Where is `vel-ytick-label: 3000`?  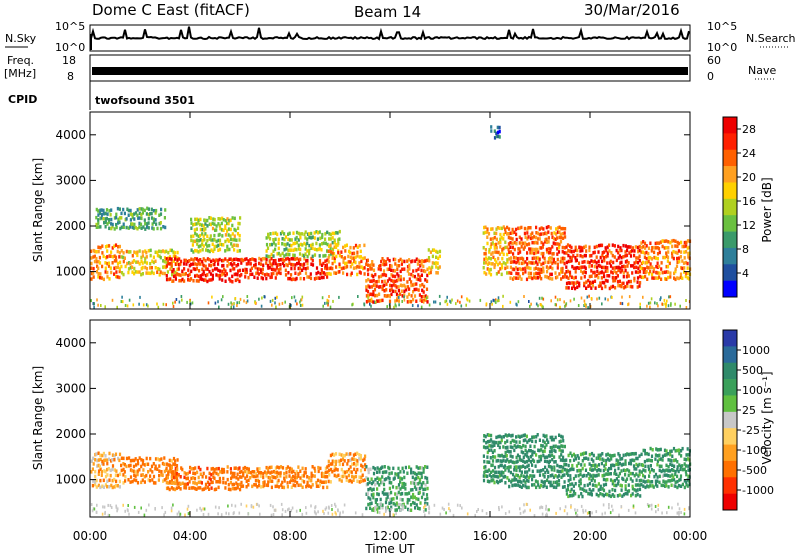
vel-ytick-label: 3000 is located at coordinates (70, 388).